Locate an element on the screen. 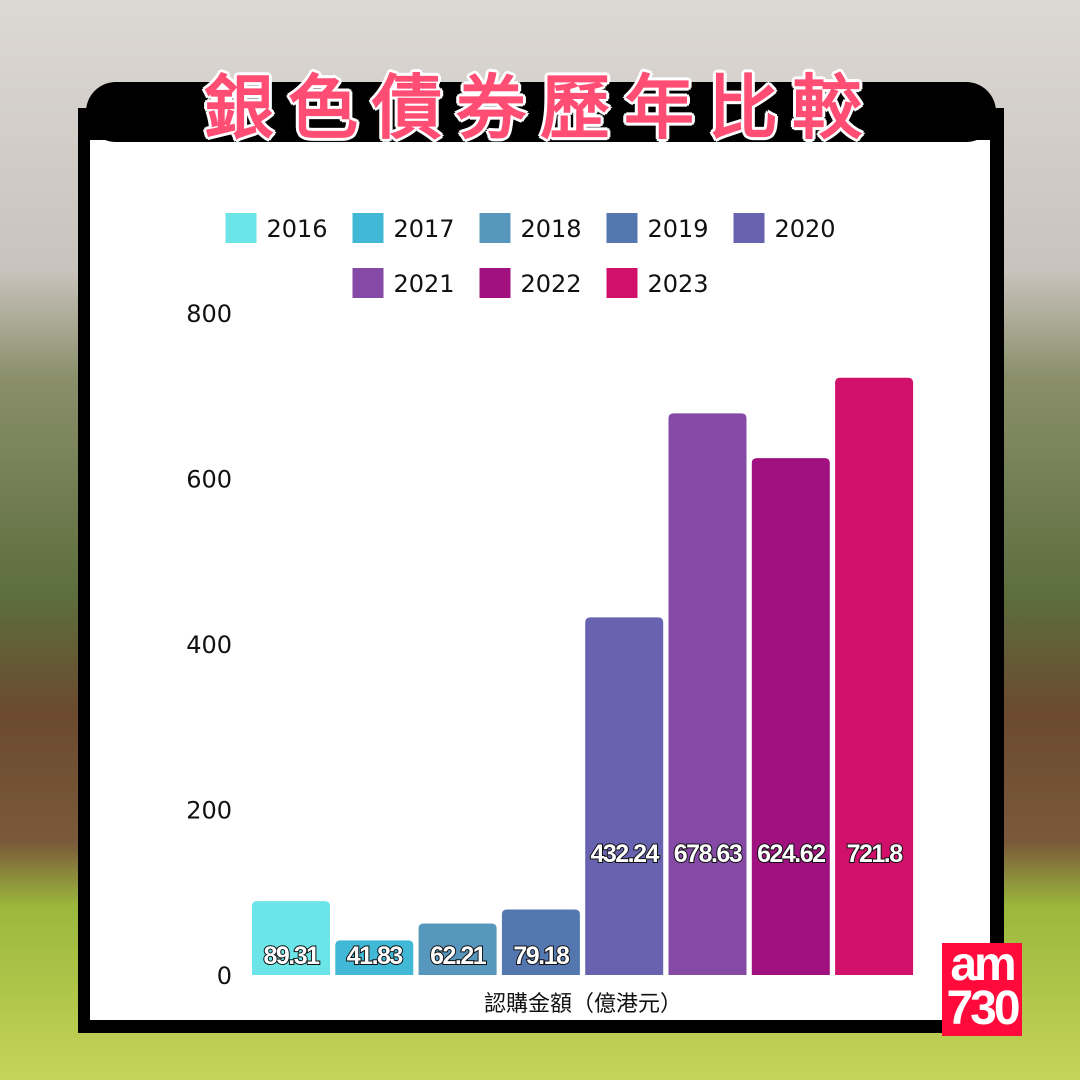  data-label: 89.31 is located at coordinates (291, 956).